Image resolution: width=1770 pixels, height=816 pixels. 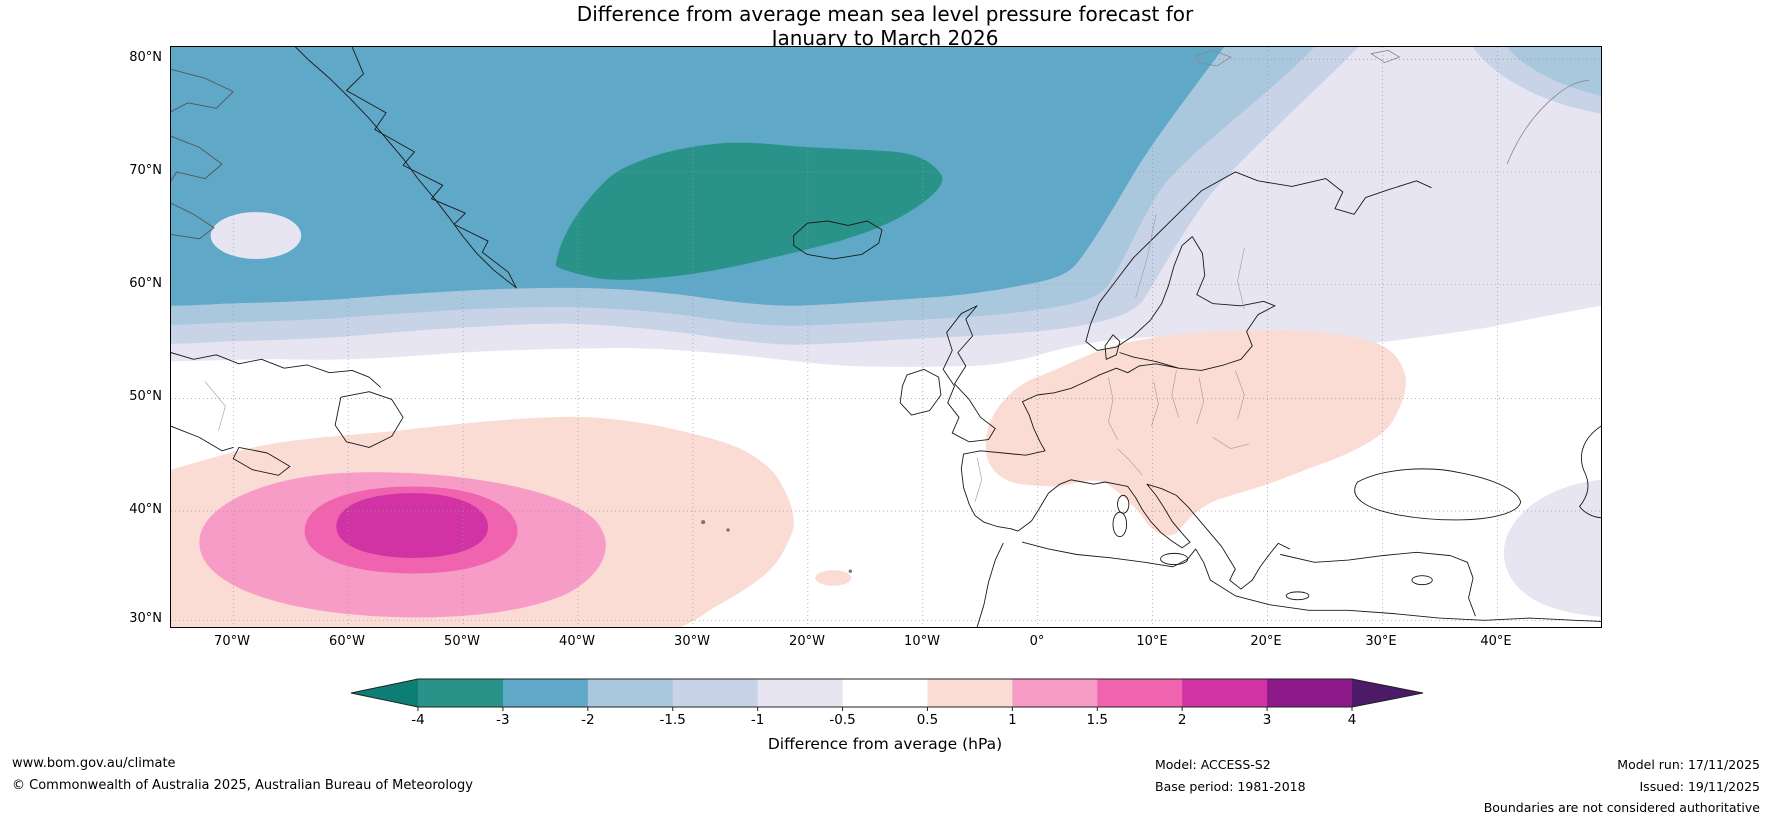 What do you see at coordinates (692, 641) in the screenshot?
I see `lon-tick-label: 30°W` at bounding box center [692, 641].